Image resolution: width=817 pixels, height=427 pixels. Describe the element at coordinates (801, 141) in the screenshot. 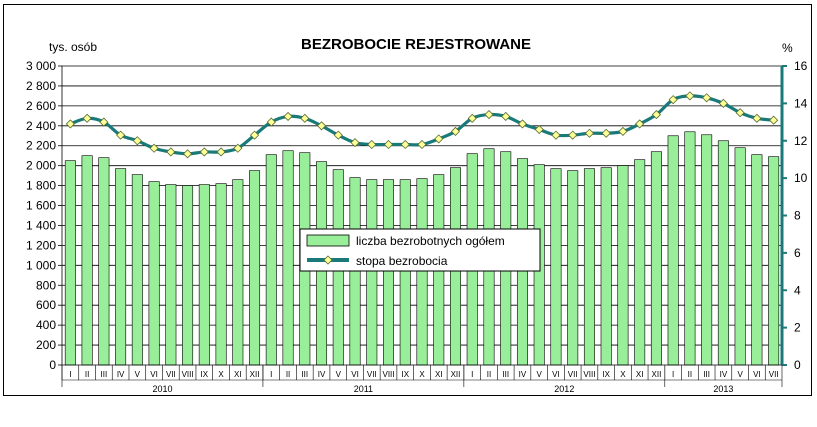

I see `y-right-tick-label: 12` at that location.